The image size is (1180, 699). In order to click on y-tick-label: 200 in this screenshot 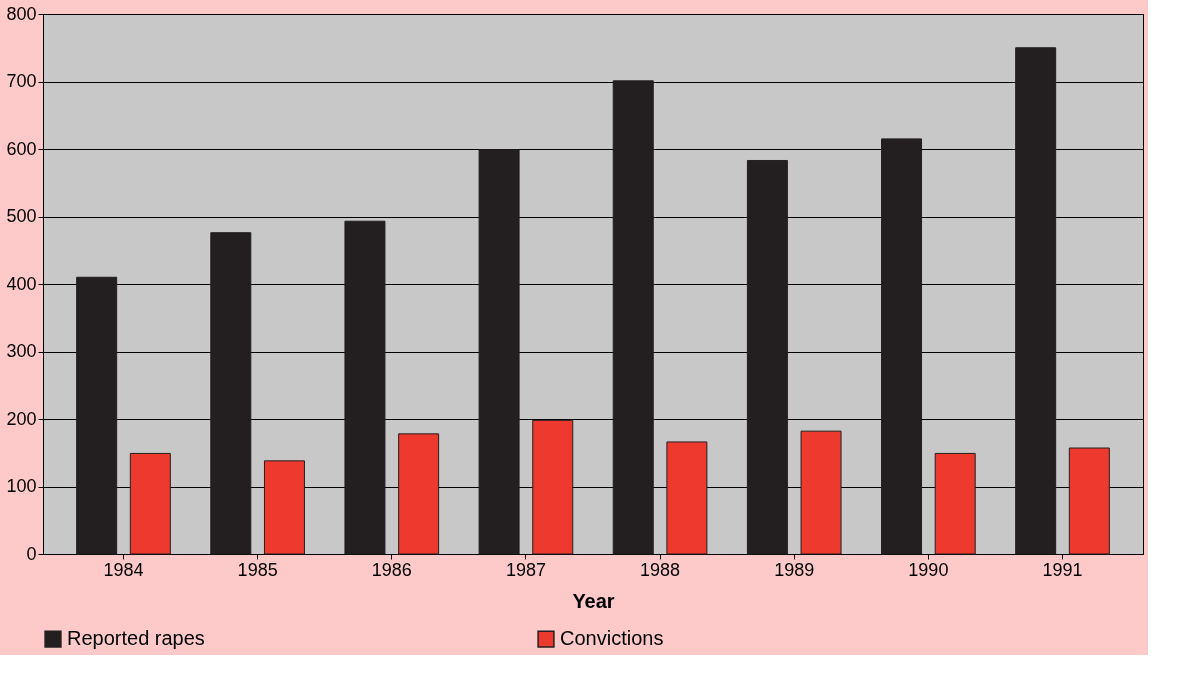, I will do `click(21, 418)`.